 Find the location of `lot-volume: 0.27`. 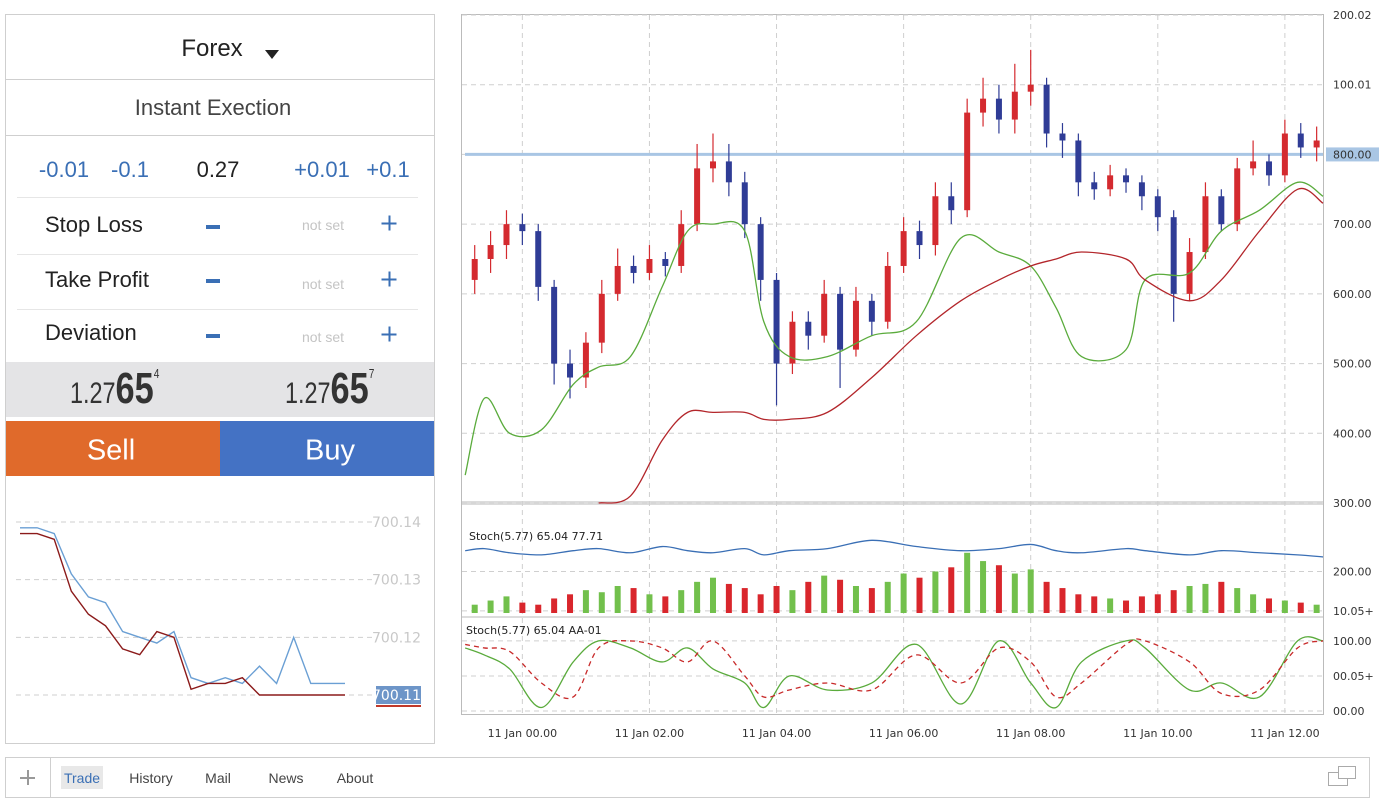

lot-volume: 0.27 is located at coordinates (218, 169).